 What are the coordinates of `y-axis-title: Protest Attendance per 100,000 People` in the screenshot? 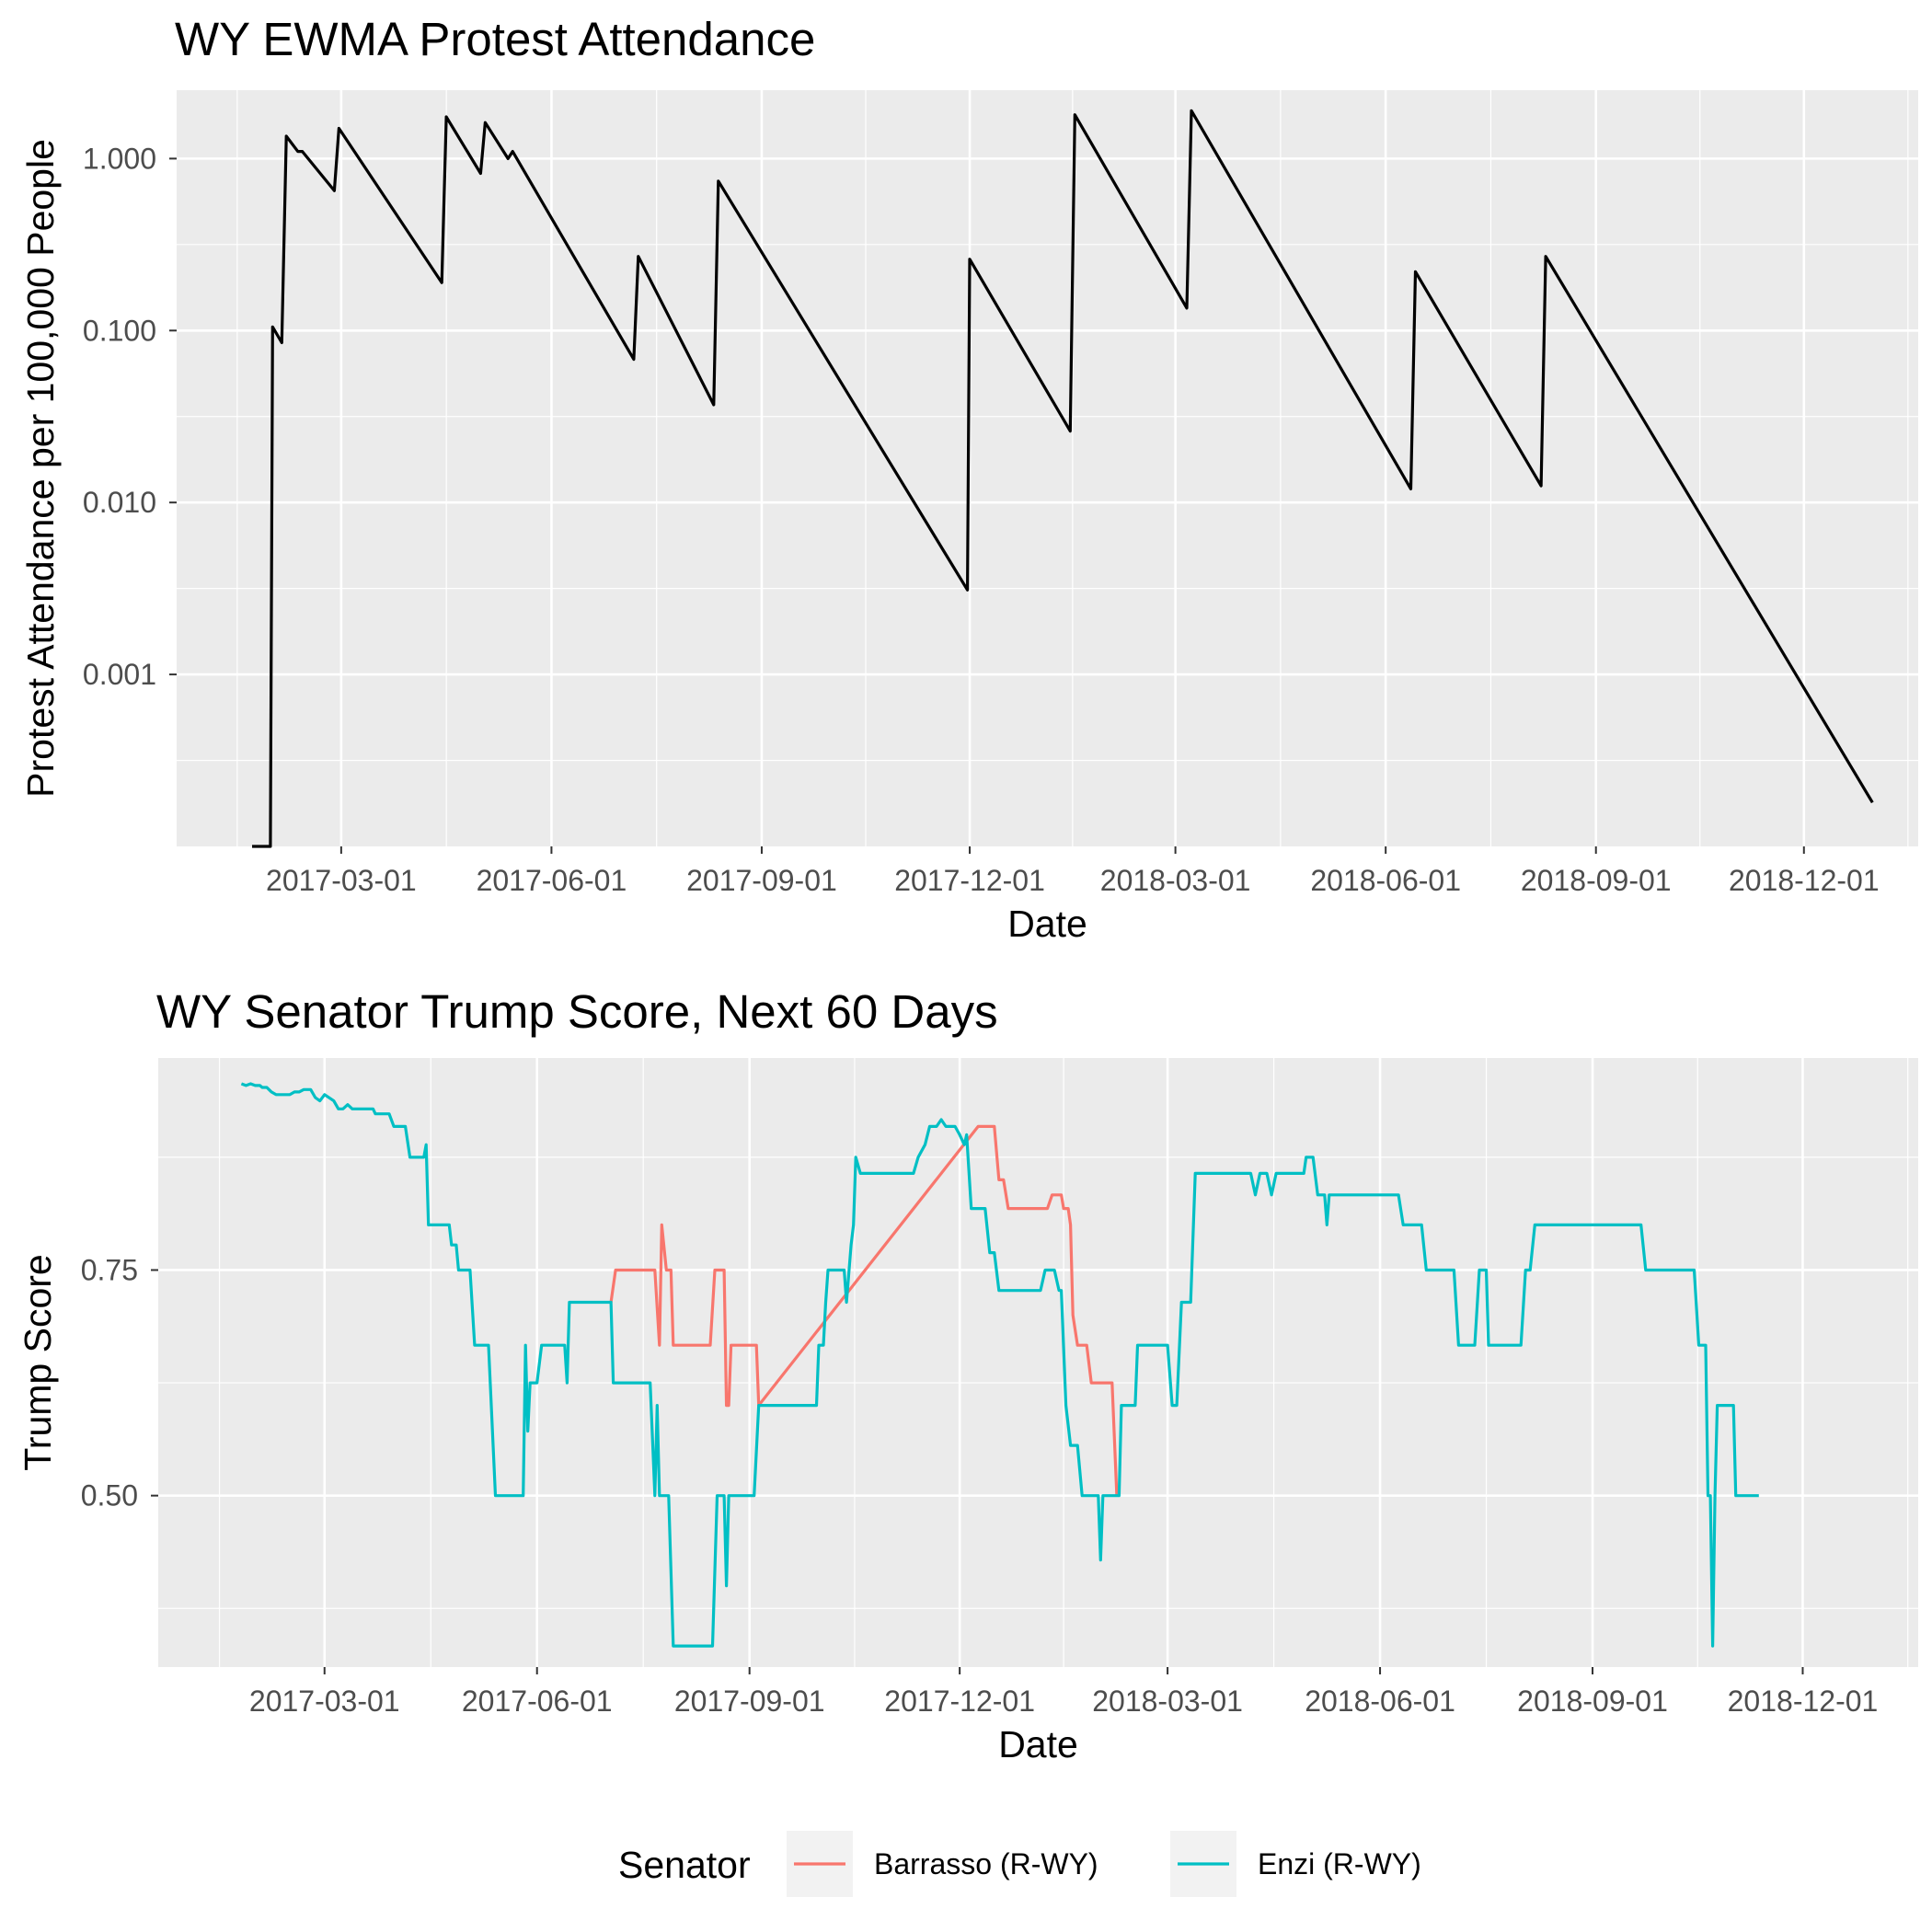 It's located at (40, 468).